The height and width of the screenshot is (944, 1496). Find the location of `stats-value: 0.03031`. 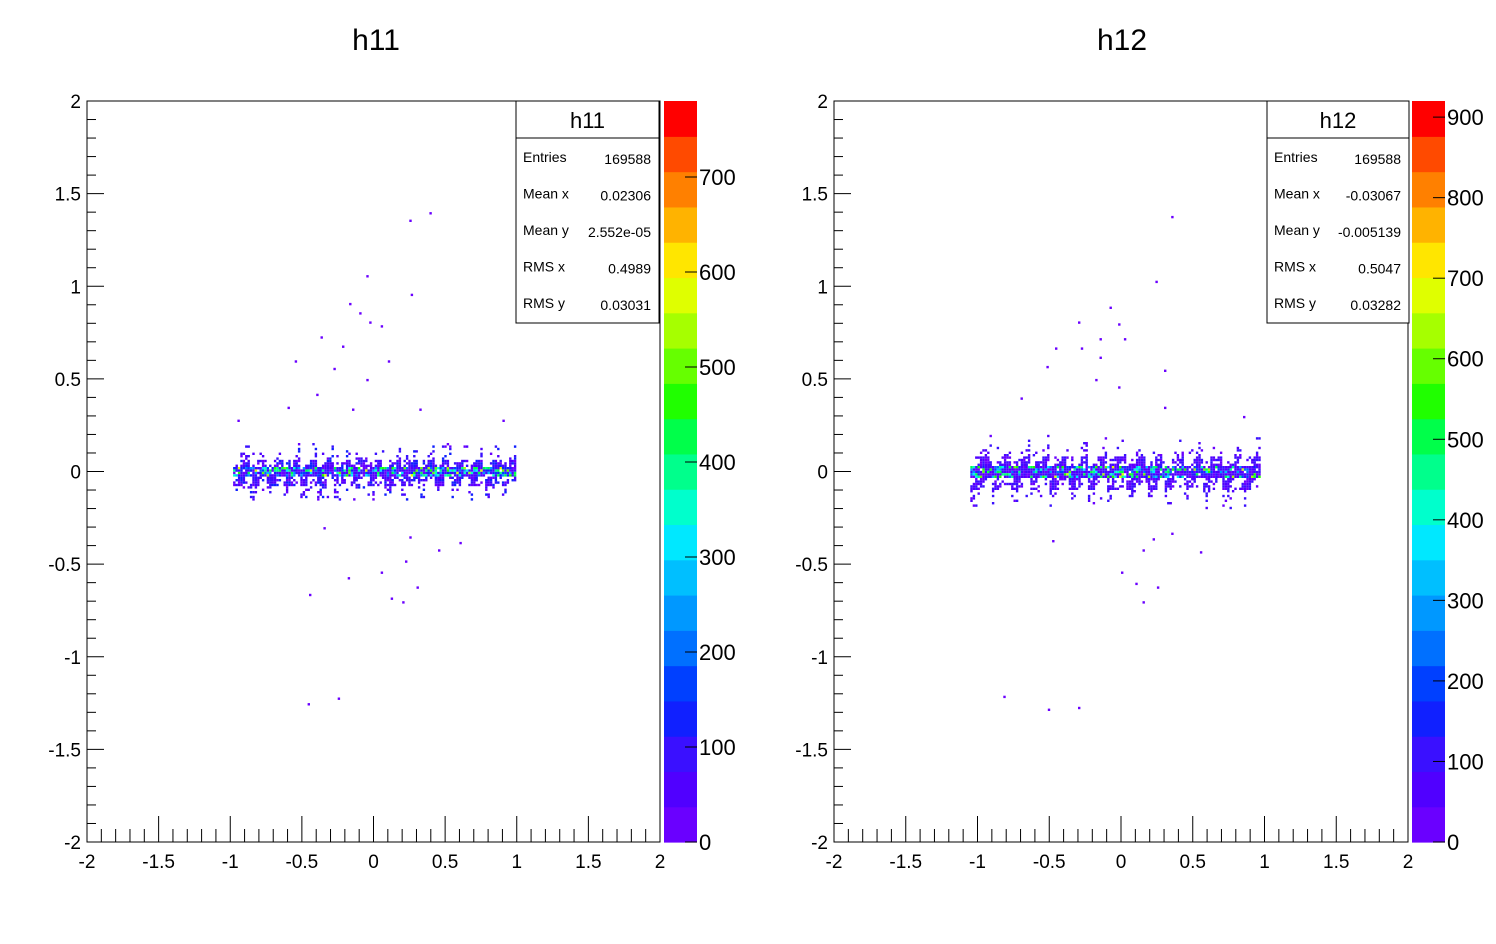

stats-value: 0.03031 is located at coordinates (625, 305).